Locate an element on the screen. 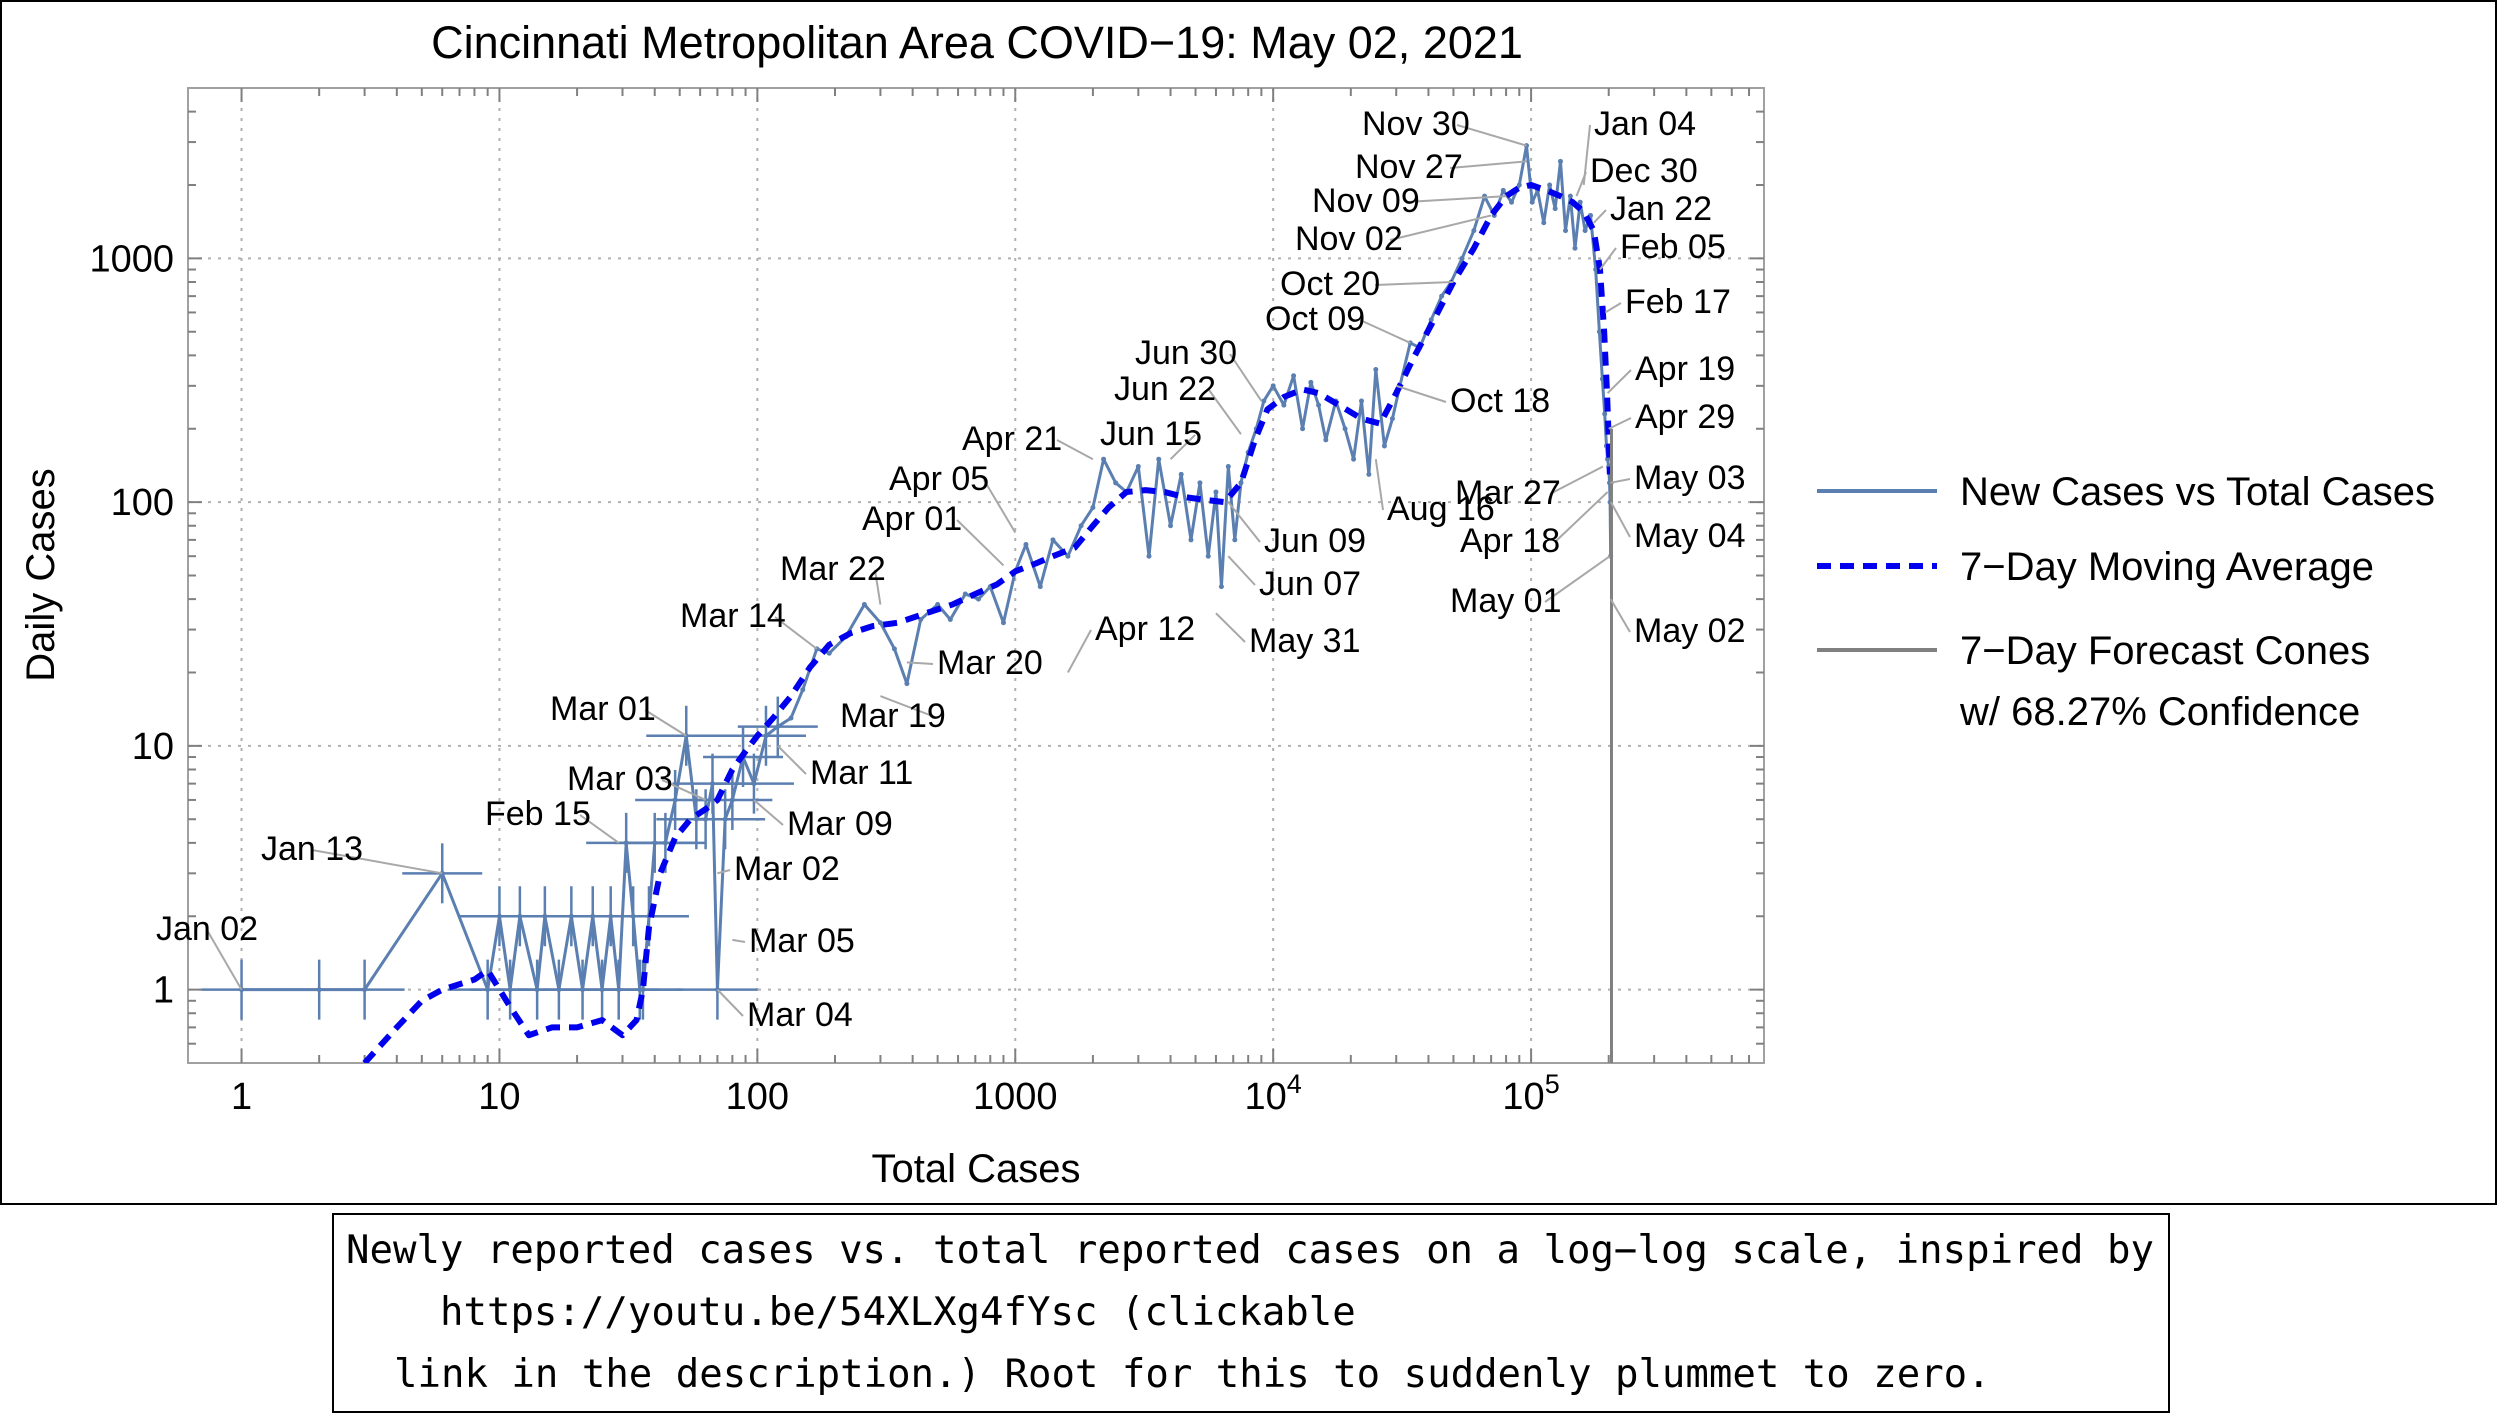 This screenshot has height=1414, width=2500. annotation-label: Apr 18 is located at coordinates (1510, 541).